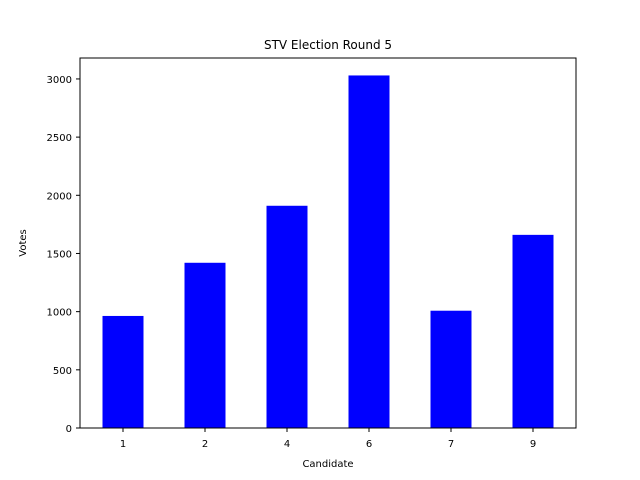  What do you see at coordinates (62, 371) in the screenshot?
I see `y-tick-label: 500` at bounding box center [62, 371].